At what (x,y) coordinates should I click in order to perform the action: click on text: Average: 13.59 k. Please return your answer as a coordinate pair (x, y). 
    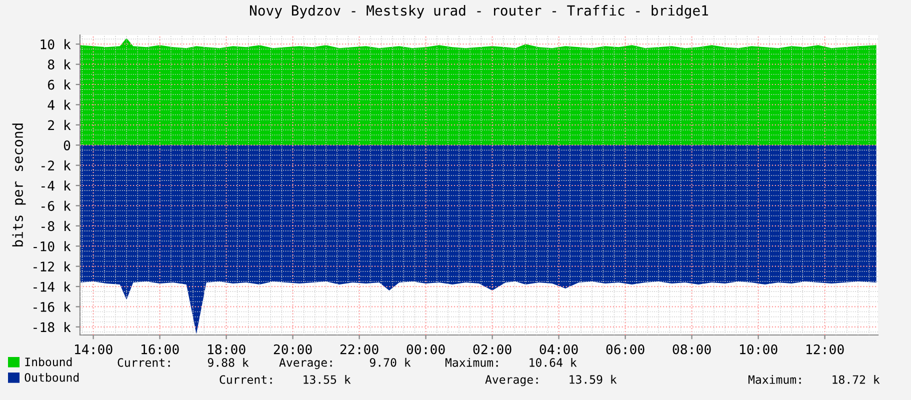
    Looking at the image, I should click on (551, 380).